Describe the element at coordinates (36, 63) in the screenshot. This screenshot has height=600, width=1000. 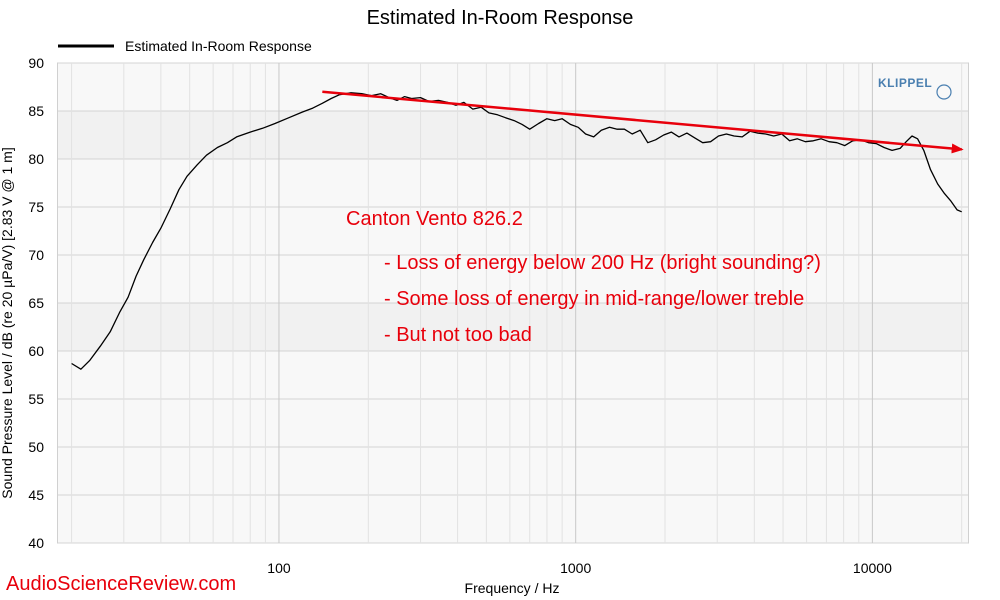
I see `y-tick-label: 90` at that location.